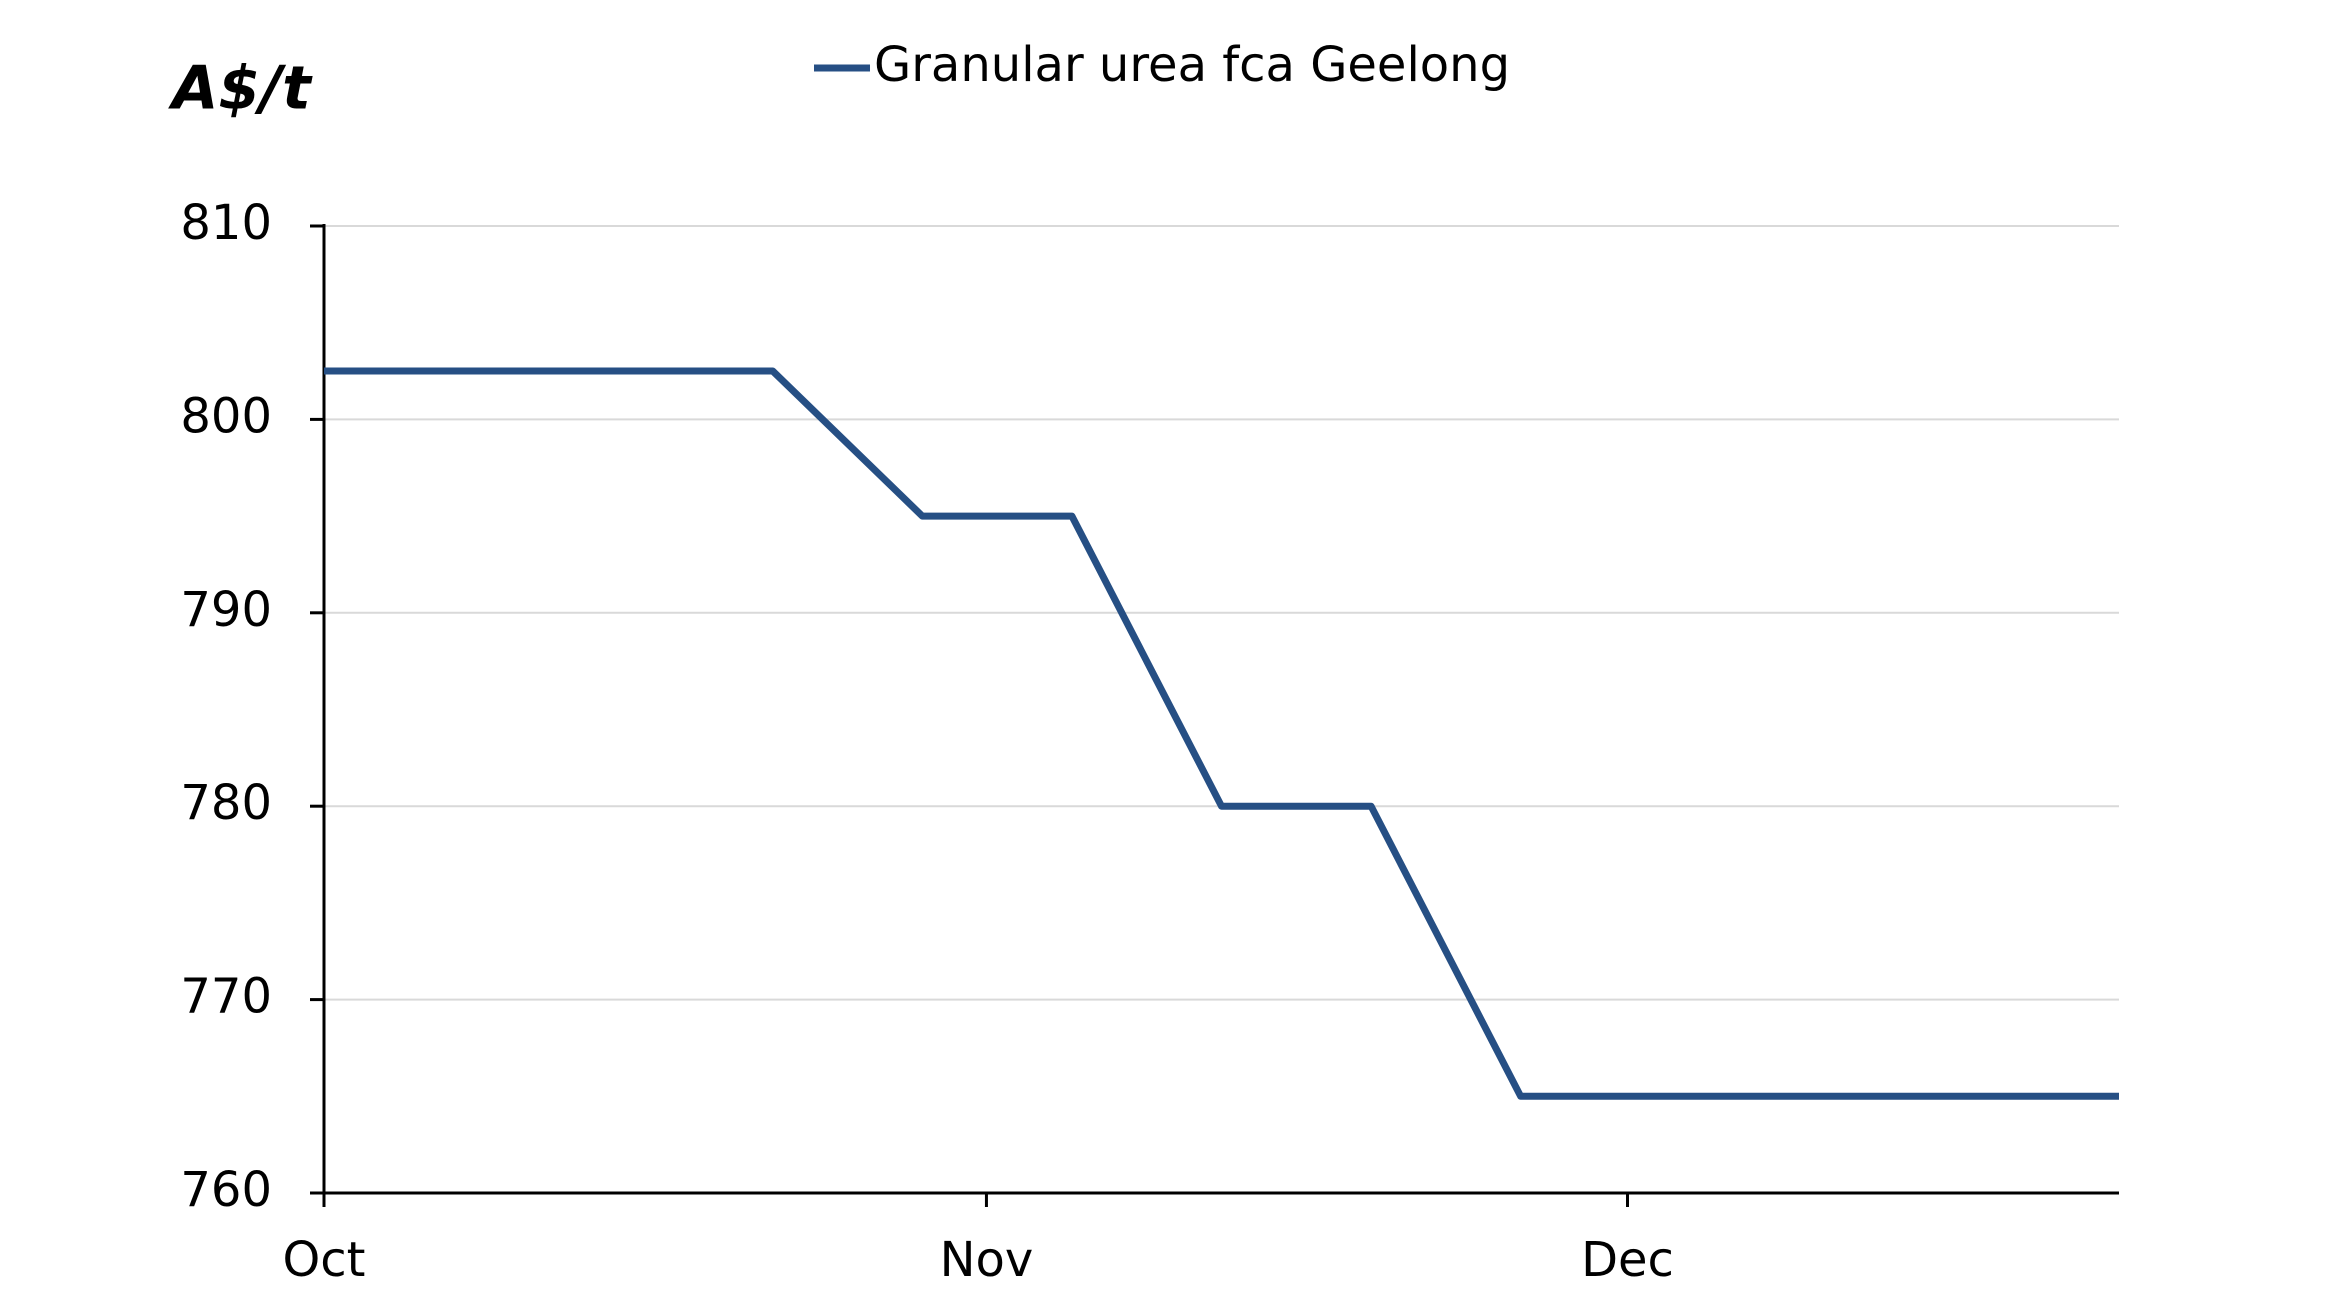  What do you see at coordinates (226, 1190) in the screenshot?
I see `y-tick-label: 760` at bounding box center [226, 1190].